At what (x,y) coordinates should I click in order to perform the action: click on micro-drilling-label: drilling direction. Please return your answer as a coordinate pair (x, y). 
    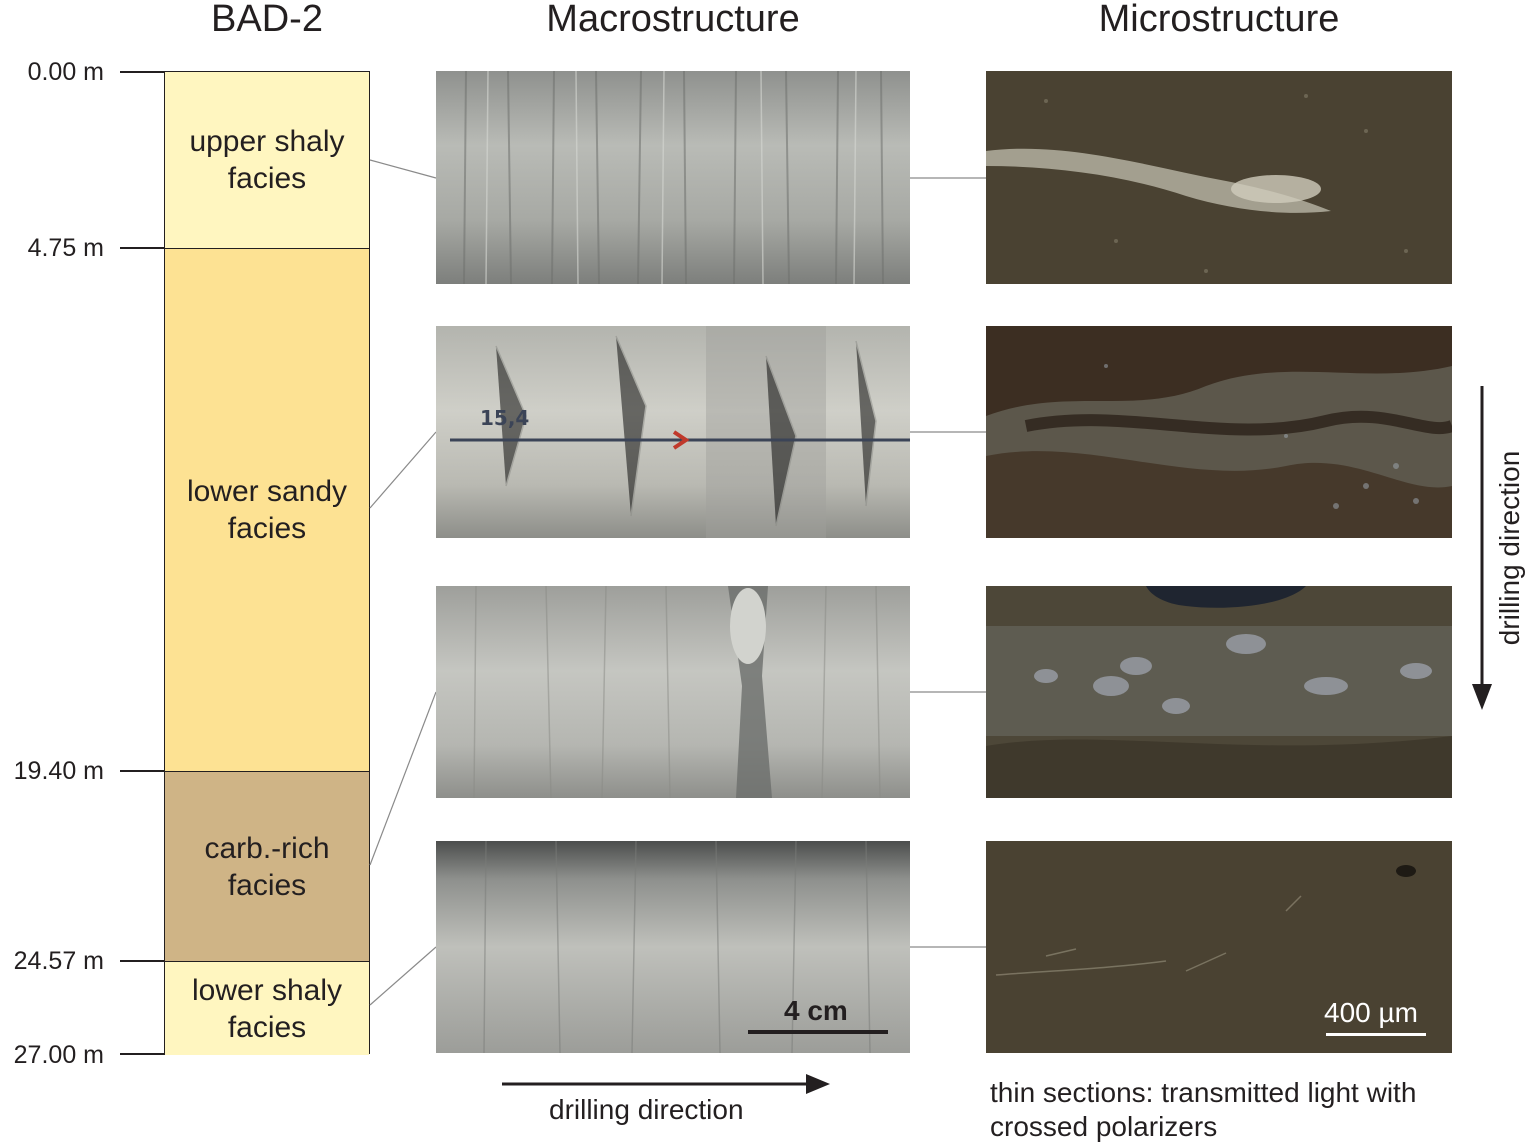
    Looking at the image, I should click on (1509, 548).